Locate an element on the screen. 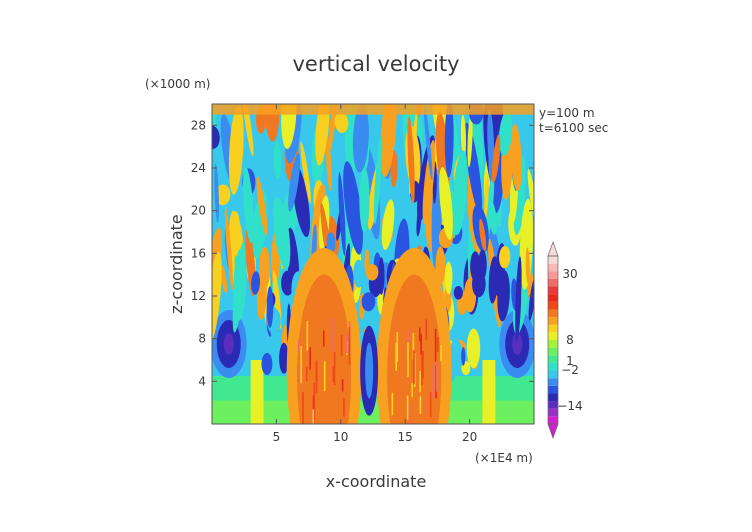 The image size is (752, 532). chart-title: vertical velocity is located at coordinates (375, 64).